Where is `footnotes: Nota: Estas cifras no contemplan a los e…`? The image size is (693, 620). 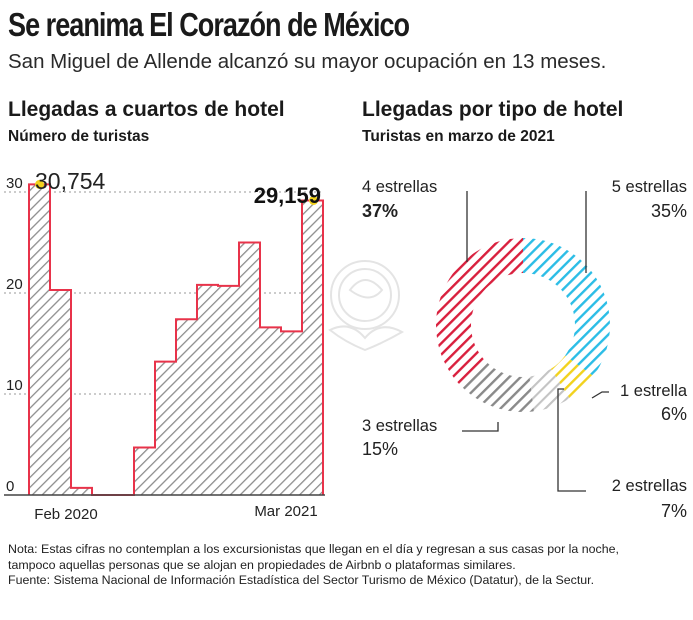 footnotes: Nota: Estas cifras no contemplan a los e… is located at coordinates (313, 565).